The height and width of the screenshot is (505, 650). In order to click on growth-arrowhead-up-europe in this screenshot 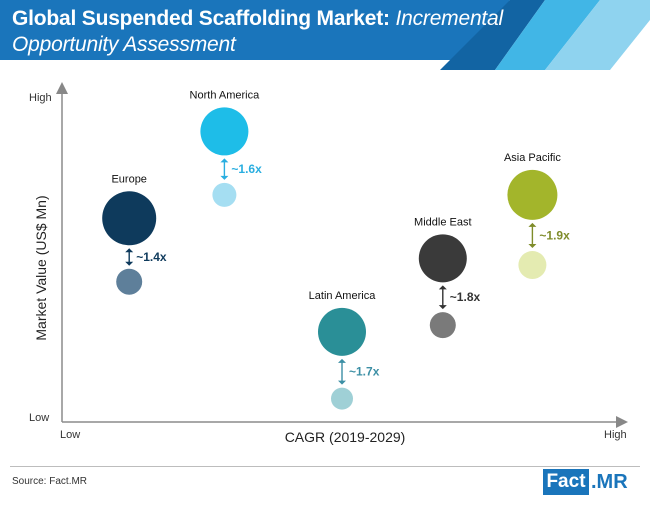, I will do `click(129, 250)`.